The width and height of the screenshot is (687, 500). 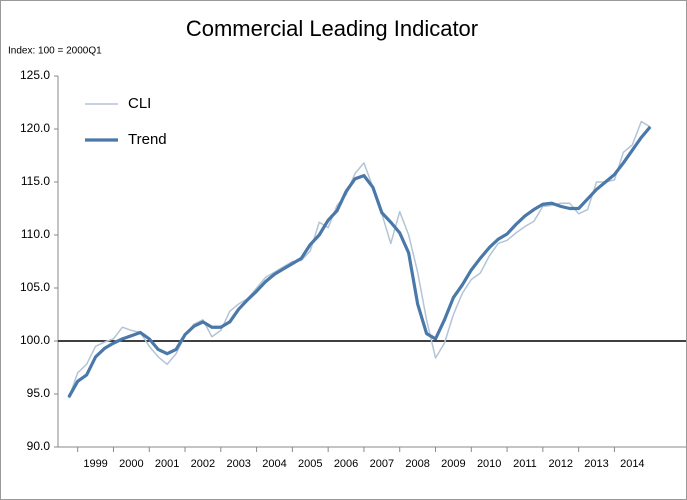 I want to click on x-tick-label: 2002, so click(x=203, y=464).